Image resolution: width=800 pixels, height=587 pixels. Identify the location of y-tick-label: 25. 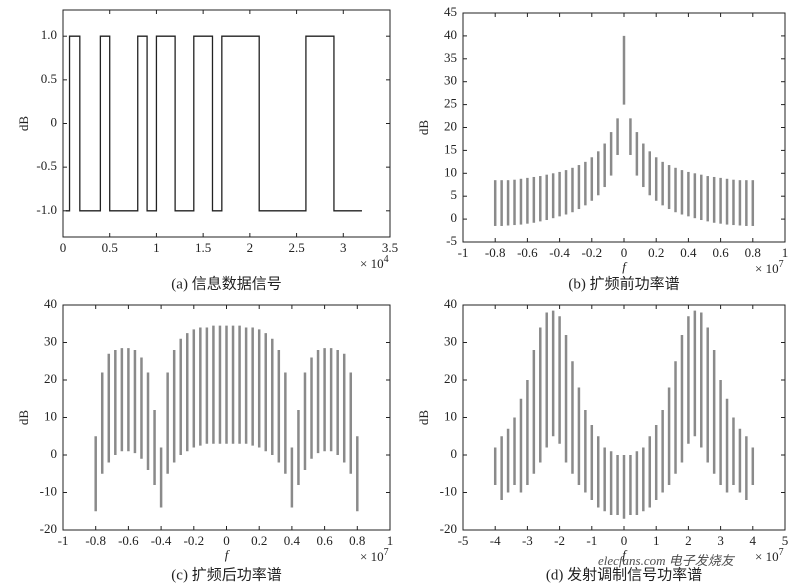
(450, 103).